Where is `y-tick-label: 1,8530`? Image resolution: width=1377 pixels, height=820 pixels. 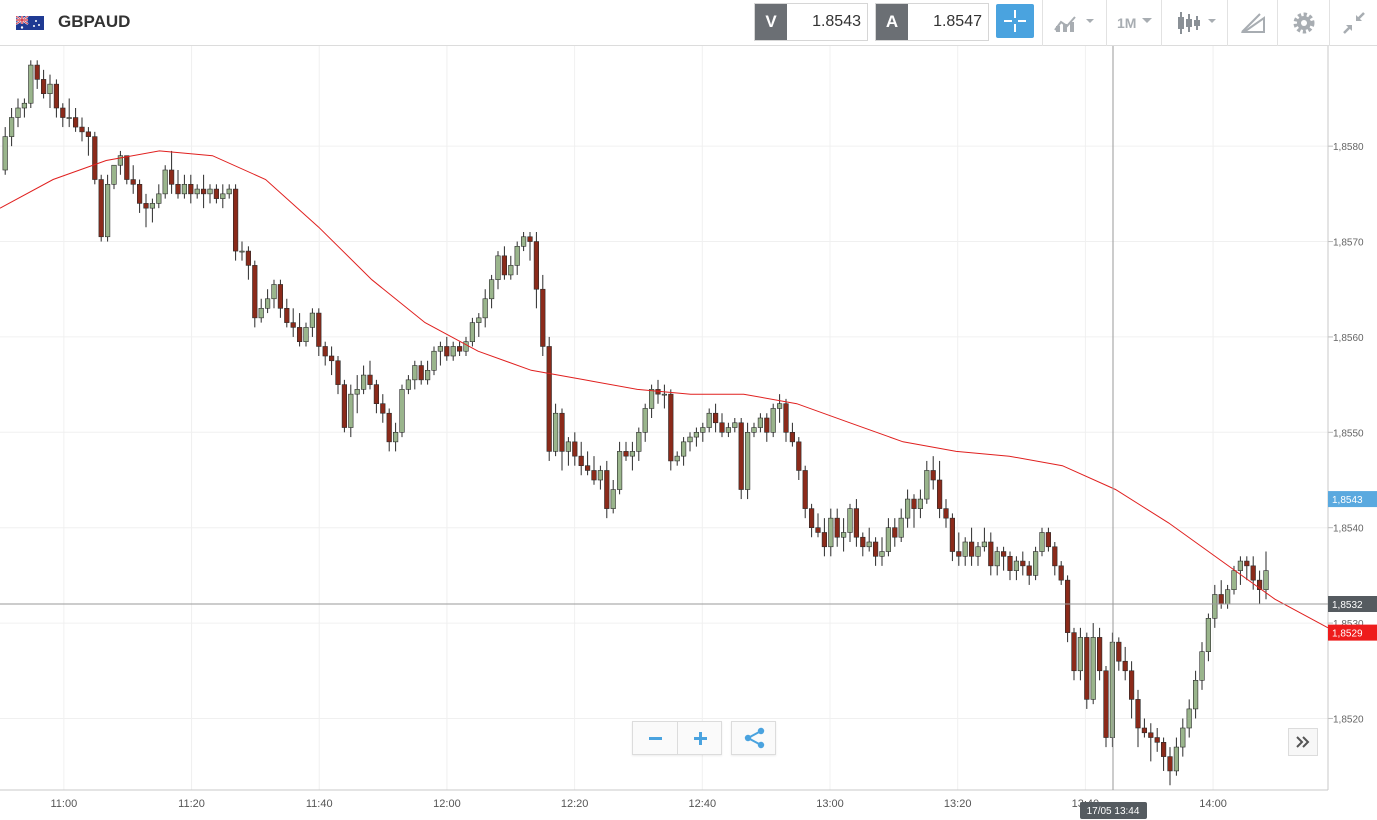 y-tick-label: 1,8530 is located at coordinates (1348, 624).